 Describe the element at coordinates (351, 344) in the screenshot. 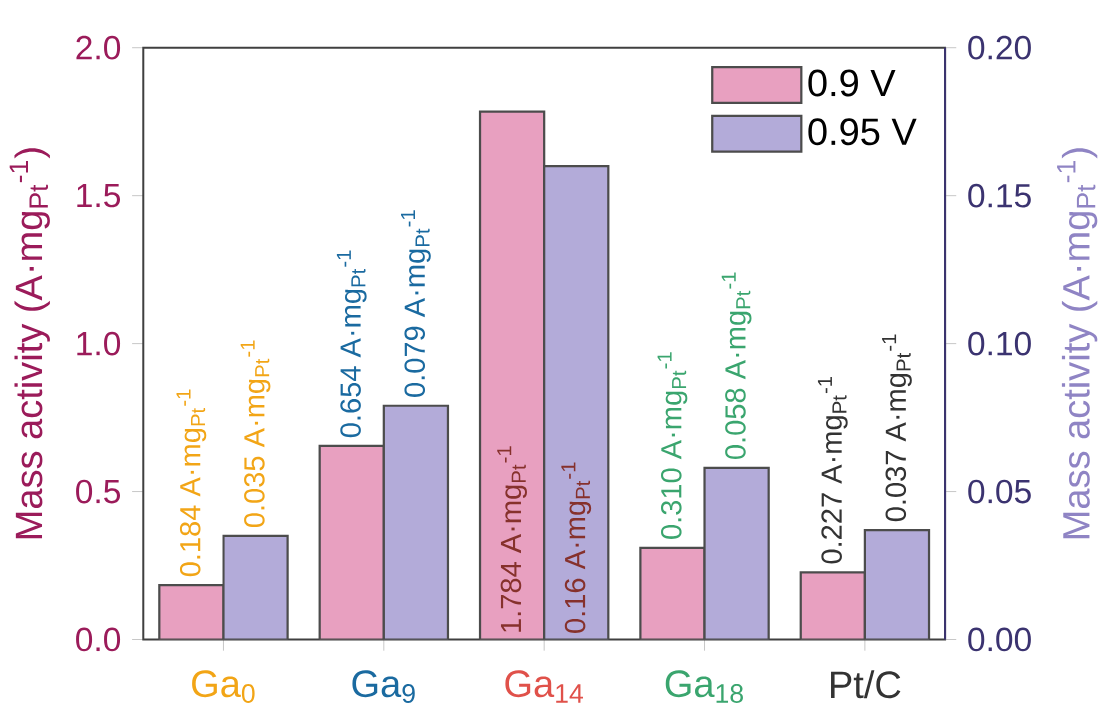

I see `data-label: 0.654 A·mg$_{Pt}$-1` at that location.